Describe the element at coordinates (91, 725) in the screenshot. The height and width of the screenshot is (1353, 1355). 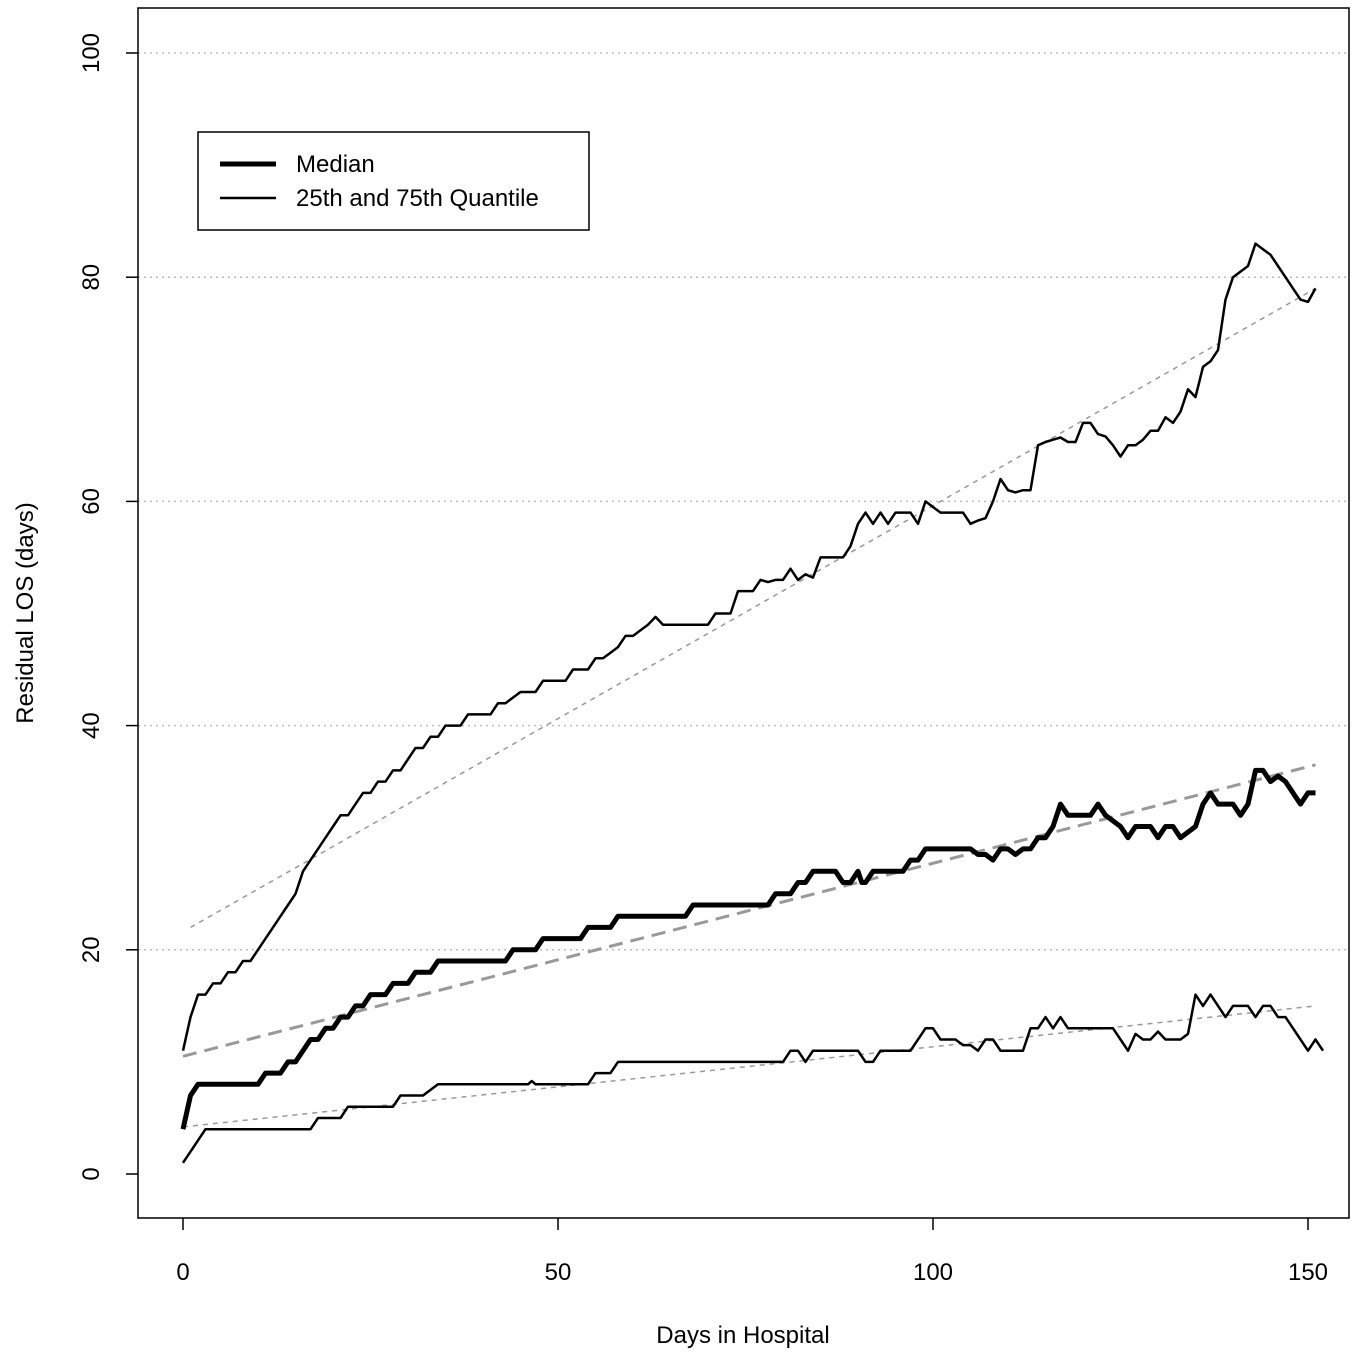
I see `y-tick-label: 40` at that location.